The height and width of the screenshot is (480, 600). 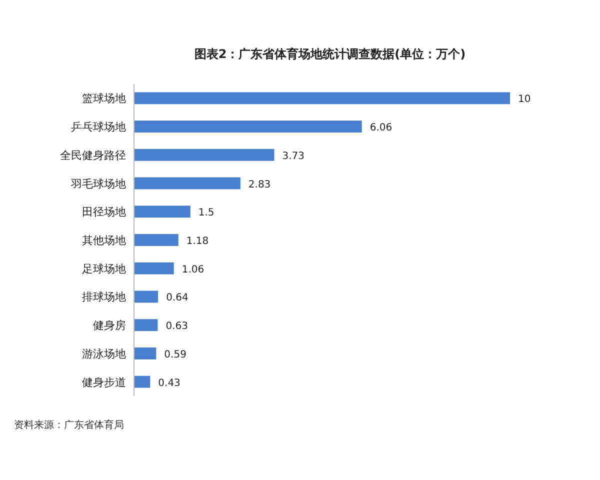 I want to click on data-label: 0.64, so click(x=177, y=298).